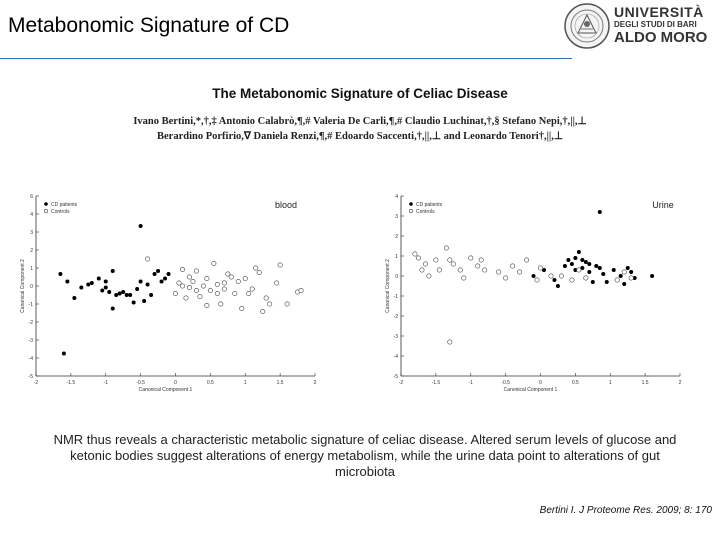  What do you see at coordinates (166, 390) in the screenshot?
I see `x-axis-label: Canonical Component 1` at bounding box center [166, 390].